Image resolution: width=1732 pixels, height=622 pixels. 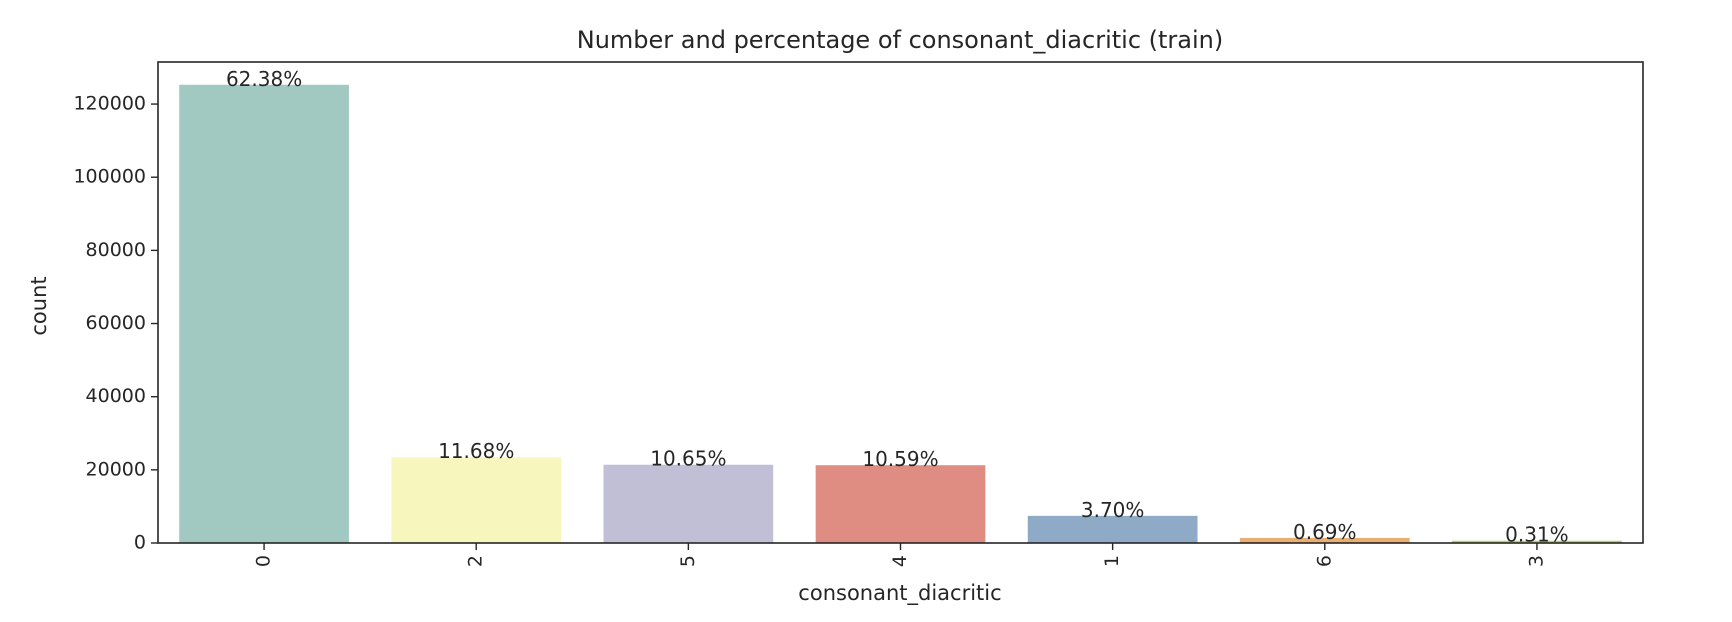 What do you see at coordinates (39, 305) in the screenshot?
I see `y-axis-label: count` at bounding box center [39, 305].